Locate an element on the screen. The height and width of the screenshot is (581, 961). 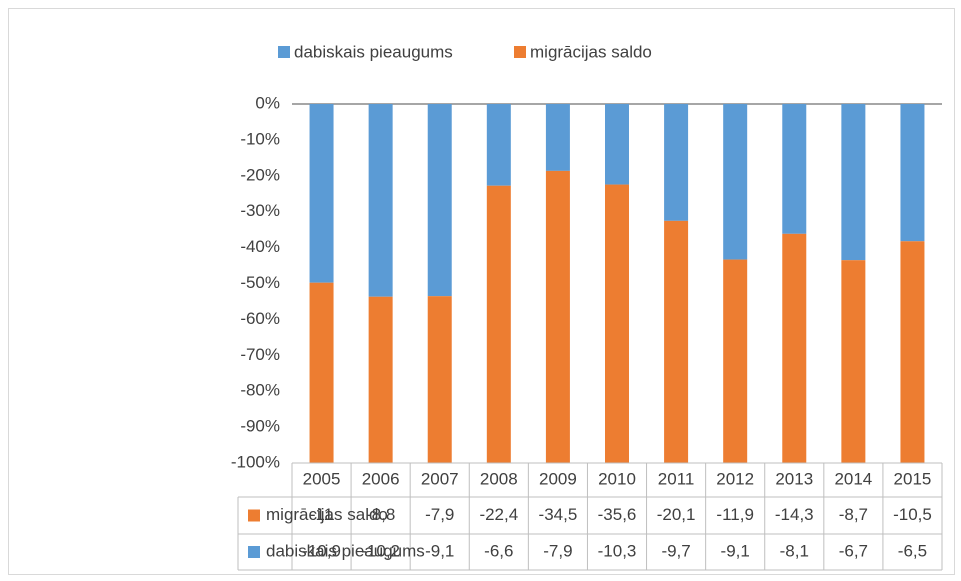
table-row-label: migrācijas saldo is located at coordinates (327, 514).